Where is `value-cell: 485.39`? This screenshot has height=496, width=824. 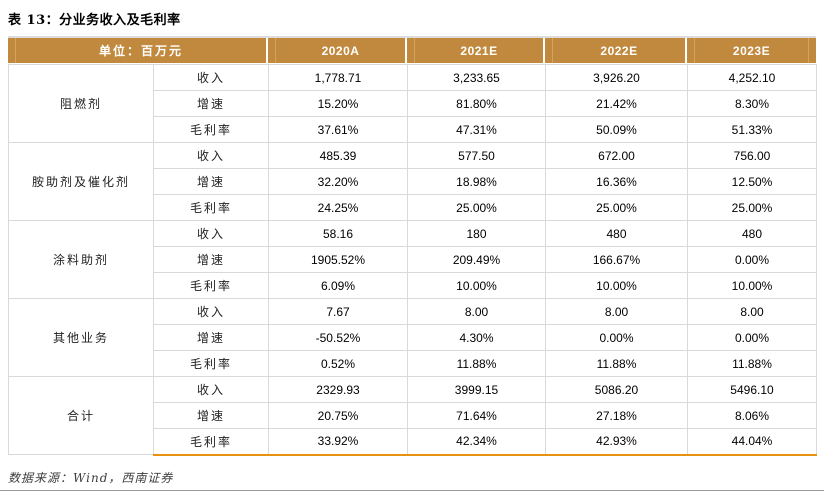 value-cell: 485.39 is located at coordinates (338, 155).